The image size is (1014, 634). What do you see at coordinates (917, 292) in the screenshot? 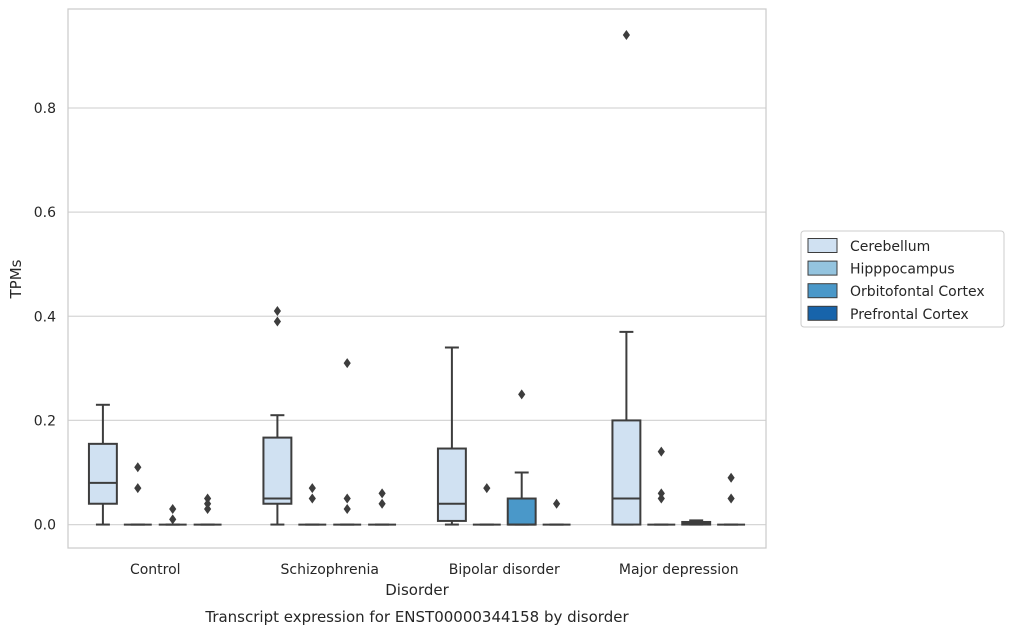
I see `legend-label: Orbitofontal Cortex` at bounding box center [917, 292].